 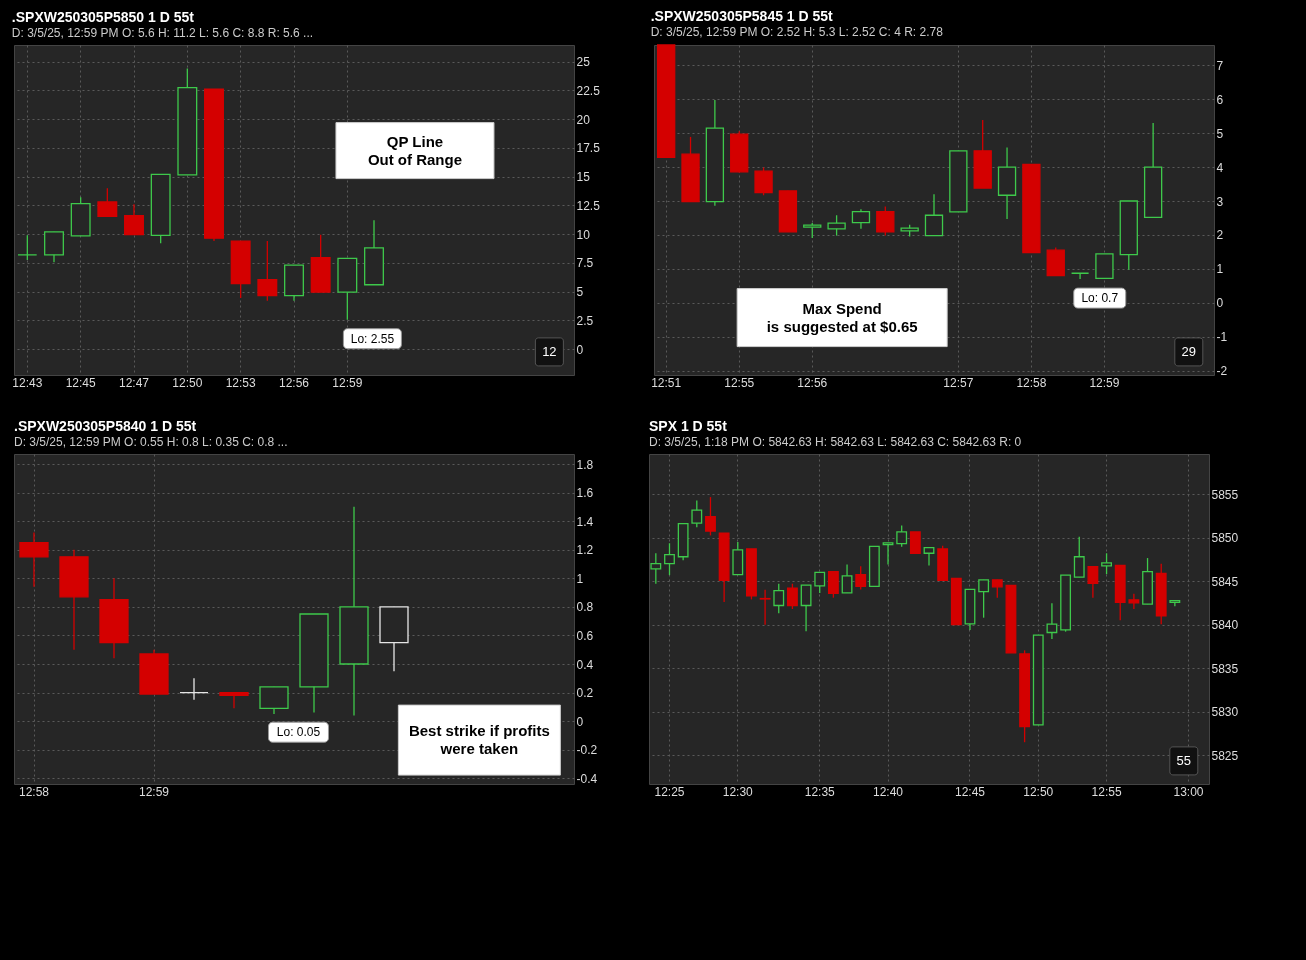 What do you see at coordinates (1225, 494) in the screenshot?
I see `y-tick-label: 5855` at bounding box center [1225, 494].